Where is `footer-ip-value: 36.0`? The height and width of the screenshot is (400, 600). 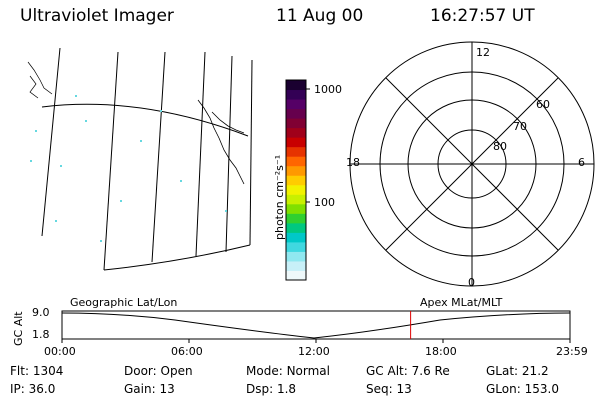 footer-ip-value: 36.0 is located at coordinates (42, 389).